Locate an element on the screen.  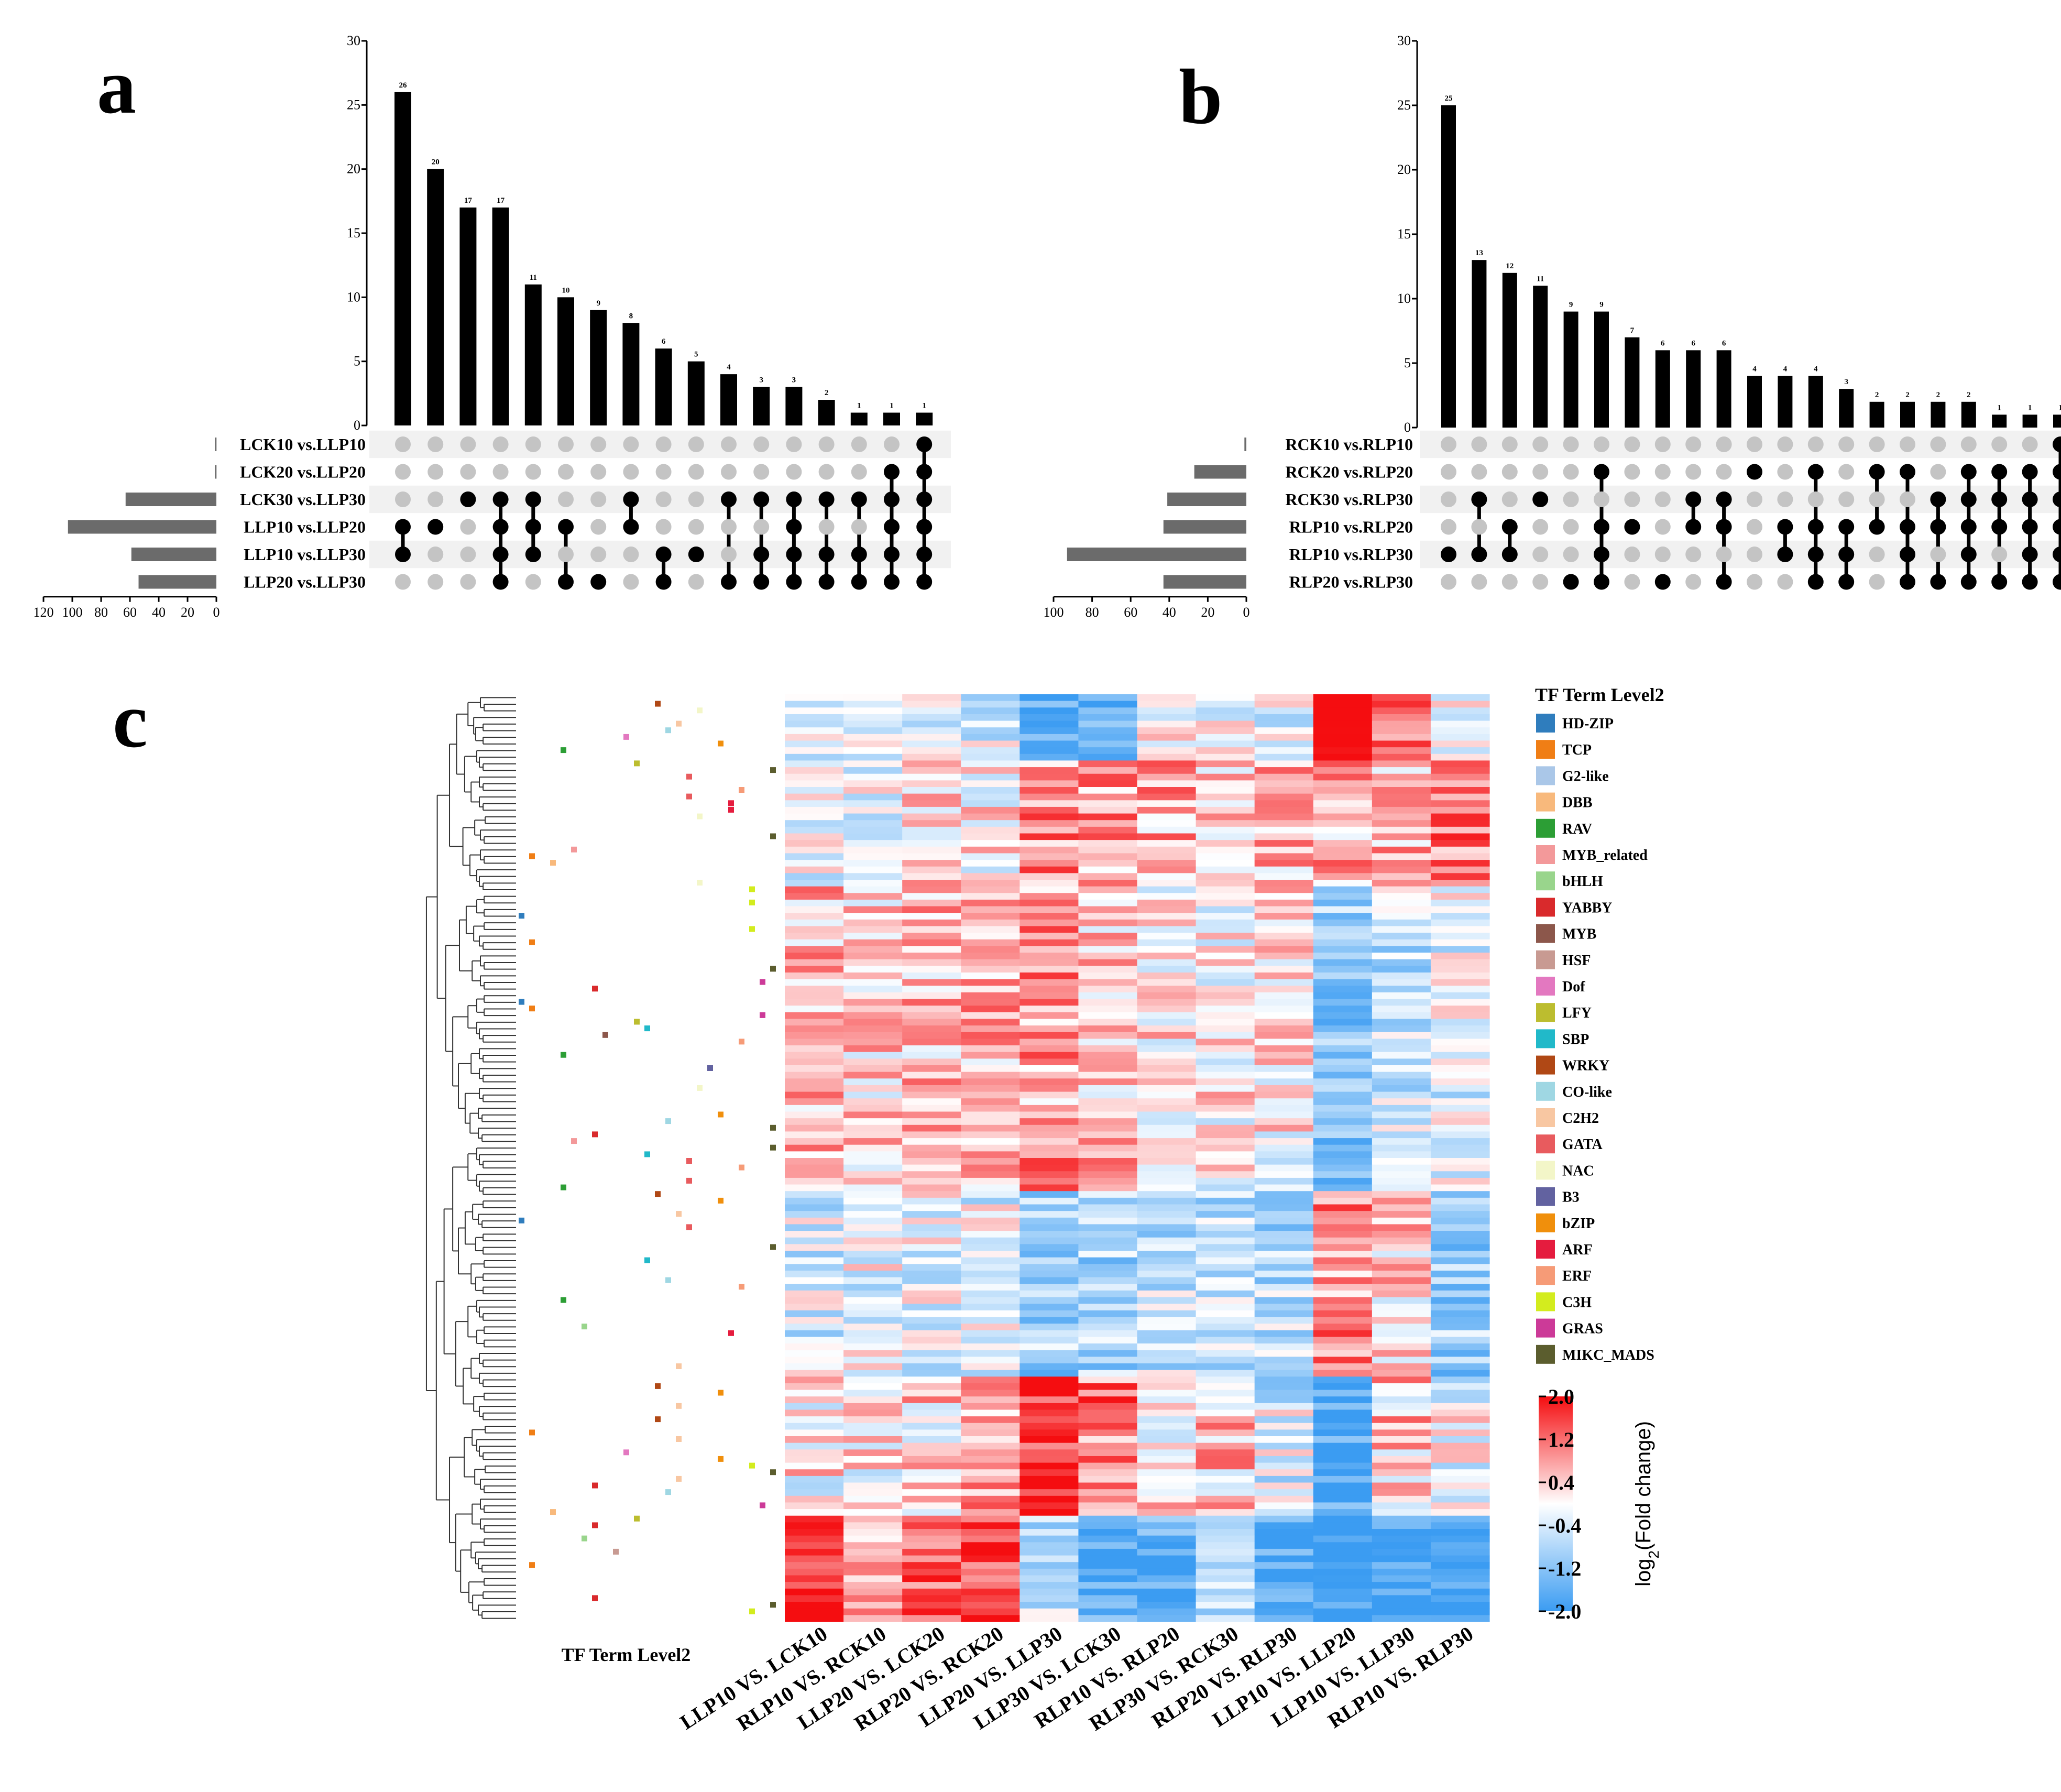
set-size-bar is located at coordinates (170, 499).